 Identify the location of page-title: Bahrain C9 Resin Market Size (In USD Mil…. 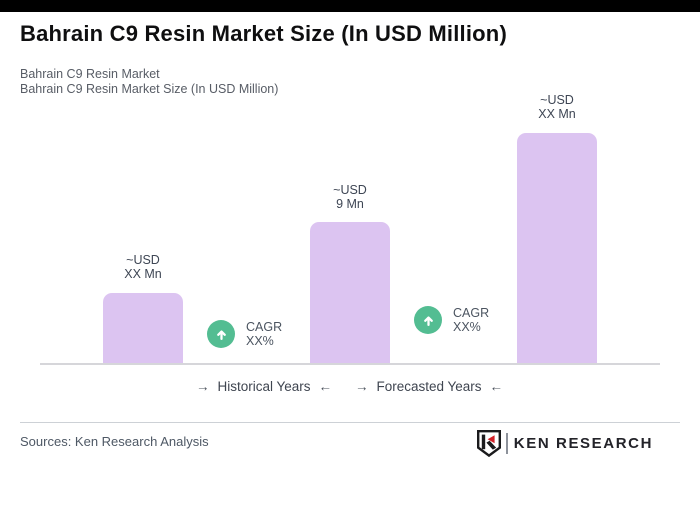
(263, 33).